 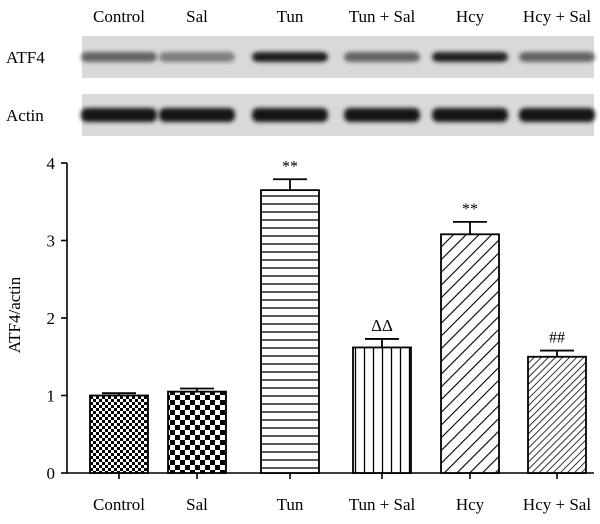 I want to click on y-tick-label: 0, so click(x=51, y=473).